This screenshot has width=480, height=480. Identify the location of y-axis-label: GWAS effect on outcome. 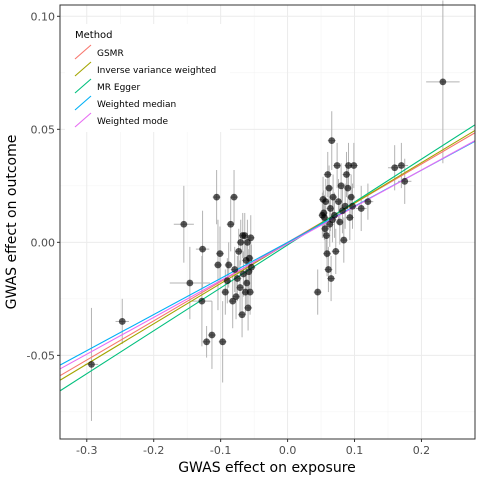
(12, 222).